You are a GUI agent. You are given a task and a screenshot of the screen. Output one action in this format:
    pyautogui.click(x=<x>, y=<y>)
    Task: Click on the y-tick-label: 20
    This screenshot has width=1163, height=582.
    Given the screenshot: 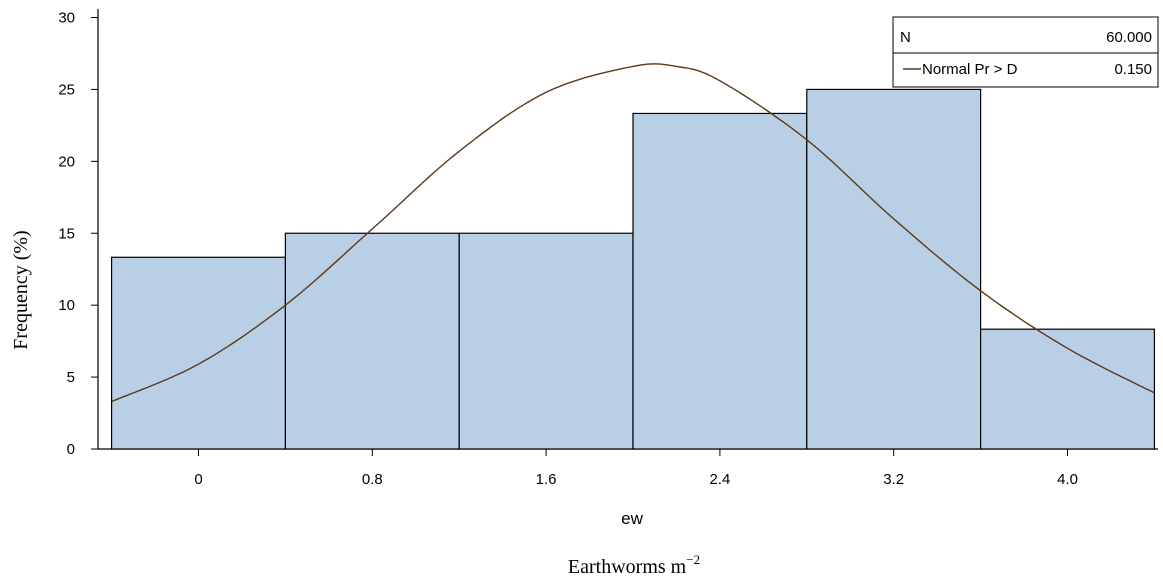 What is the action you would take?
    pyautogui.click(x=66, y=161)
    